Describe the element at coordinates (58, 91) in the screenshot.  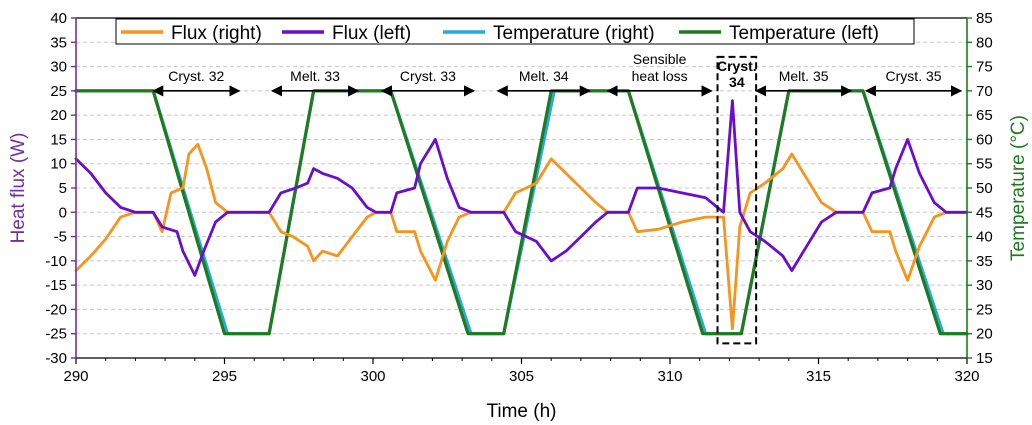
I see `y-left-tick-label: 25` at that location.